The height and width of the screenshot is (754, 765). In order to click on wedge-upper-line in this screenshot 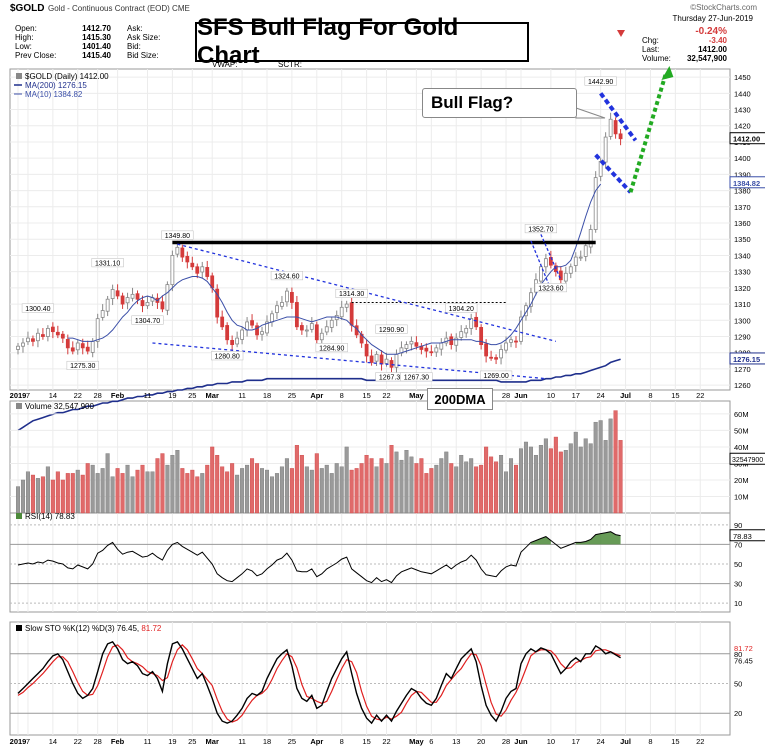, I will do `click(367, 292)`.